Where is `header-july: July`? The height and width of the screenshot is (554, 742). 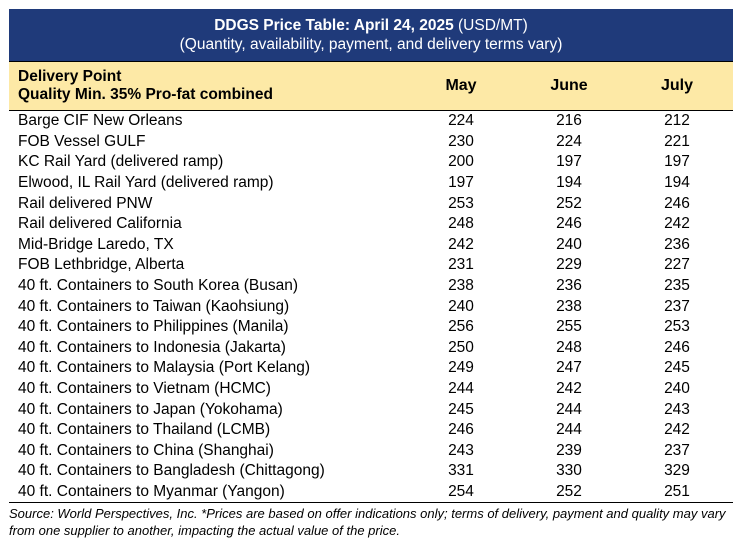
header-july: July is located at coordinates (676, 85).